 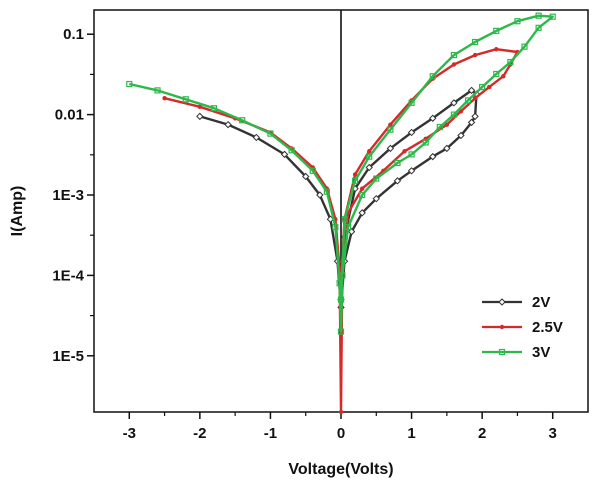 What do you see at coordinates (68, 275) in the screenshot?
I see `y-tick-label: 1E-4` at bounding box center [68, 275].